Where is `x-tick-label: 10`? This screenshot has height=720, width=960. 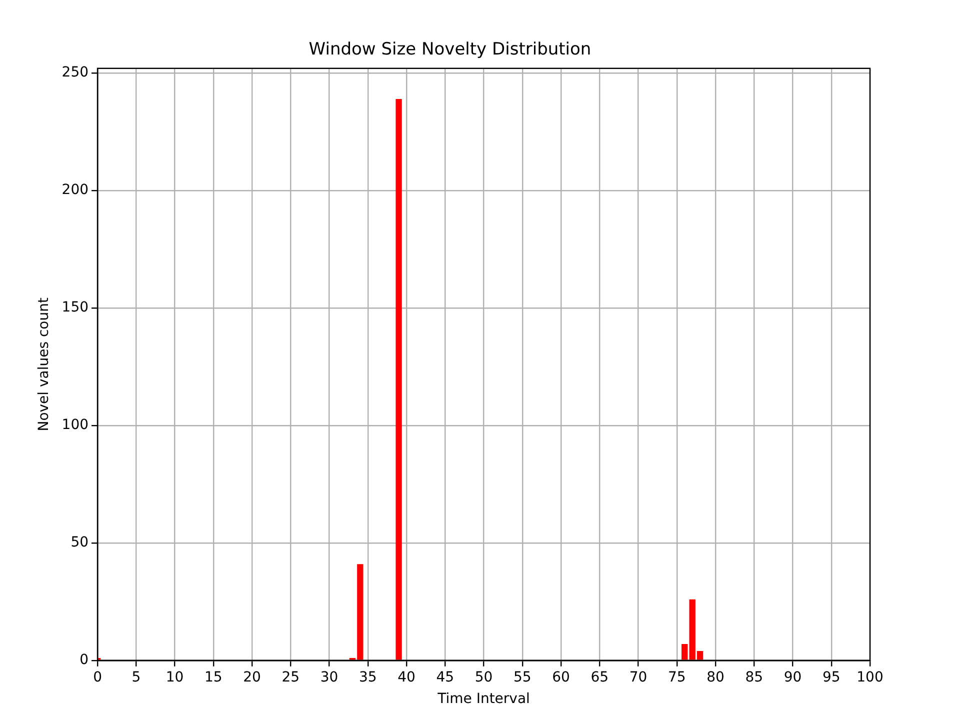
x-tick-label: 10 is located at coordinates (175, 677).